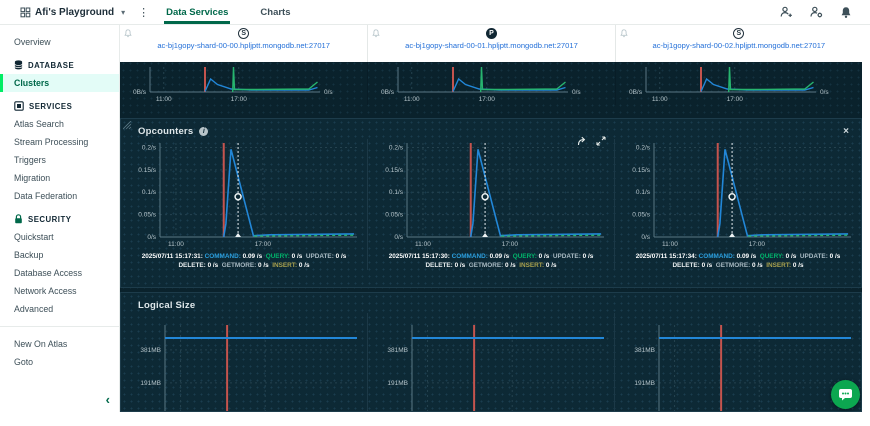  What do you see at coordinates (51, 142) in the screenshot?
I see `sidebar-item-stream-processing: Stream Processing` at bounding box center [51, 142].